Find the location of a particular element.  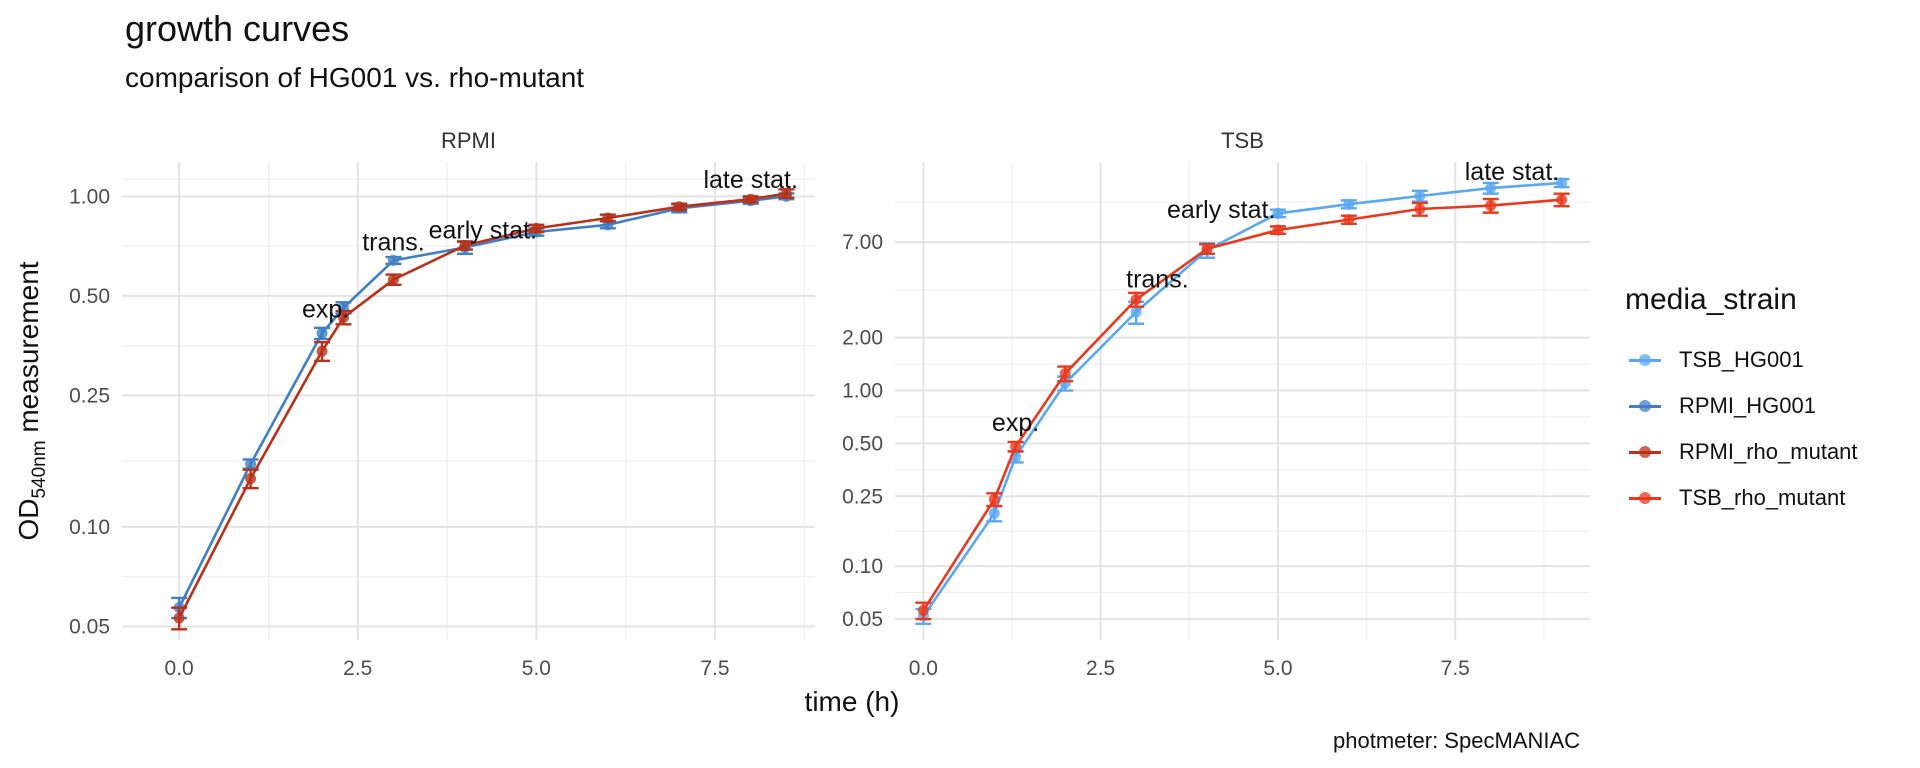

legend-label: TSB_HG001 is located at coordinates (1741, 359).